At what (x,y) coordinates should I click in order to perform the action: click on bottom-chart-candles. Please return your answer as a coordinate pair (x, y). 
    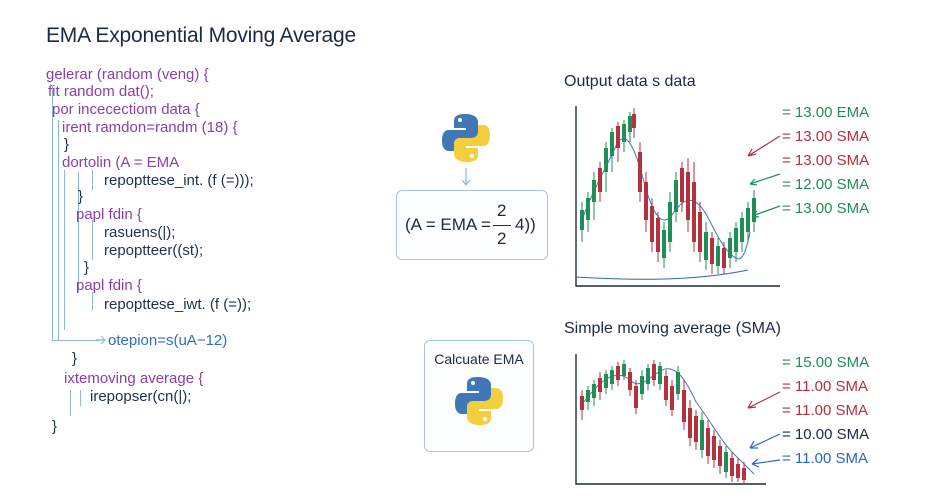
    Looking at the image, I should click on (663, 422).